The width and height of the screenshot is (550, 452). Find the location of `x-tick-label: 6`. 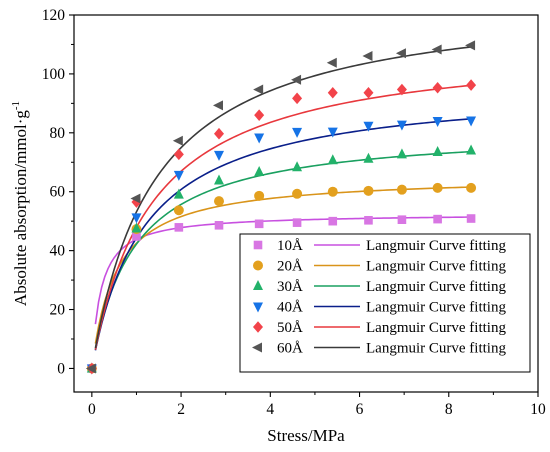

x-tick-label: 6 is located at coordinates (360, 409).